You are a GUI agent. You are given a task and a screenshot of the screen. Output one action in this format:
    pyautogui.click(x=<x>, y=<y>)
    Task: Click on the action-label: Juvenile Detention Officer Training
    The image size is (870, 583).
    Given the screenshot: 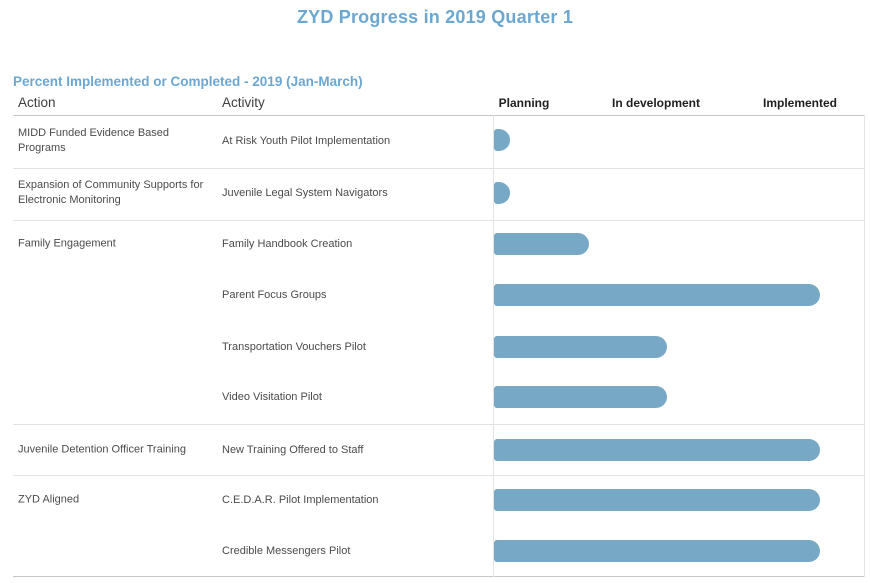 What is the action you would take?
    pyautogui.click(x=102, y=449)
    